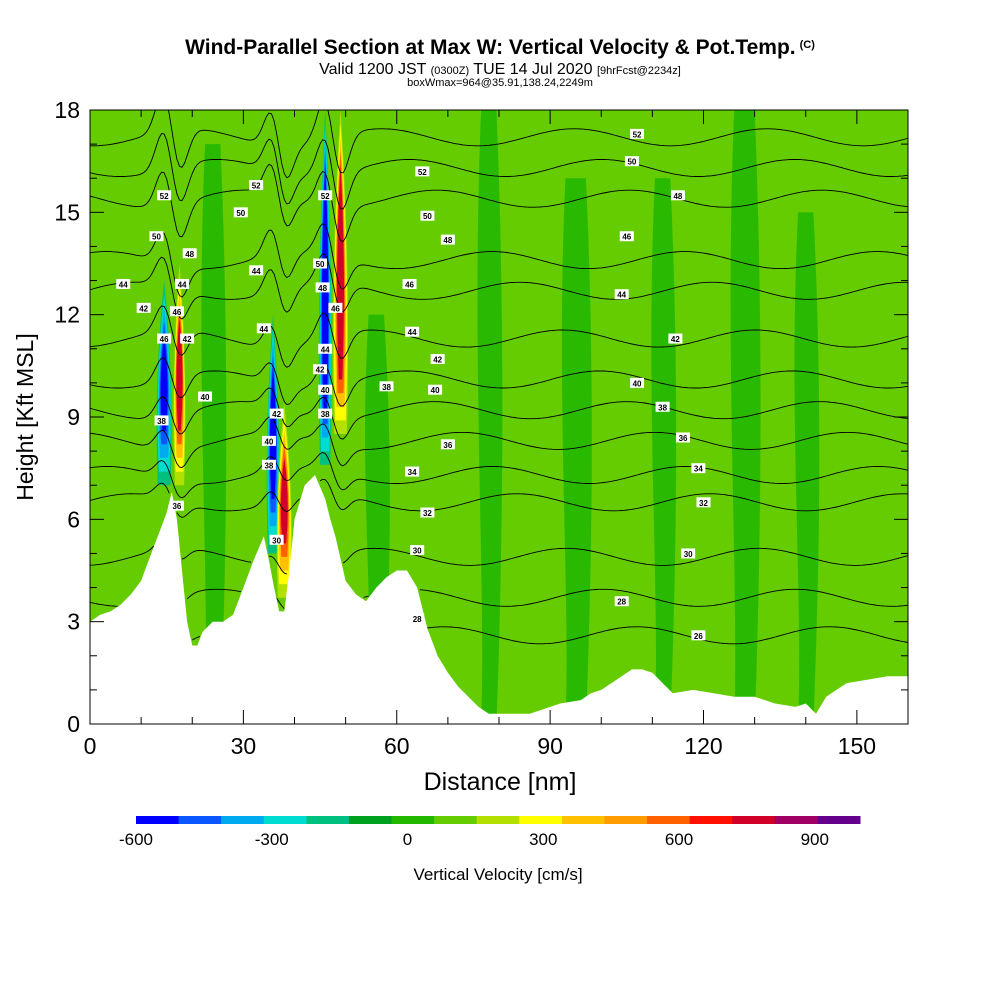  What do you see at coordinates (450, 71) in the screenshot?
I see `valid-utc: (0300Z)` at bounding box center [450, 71].